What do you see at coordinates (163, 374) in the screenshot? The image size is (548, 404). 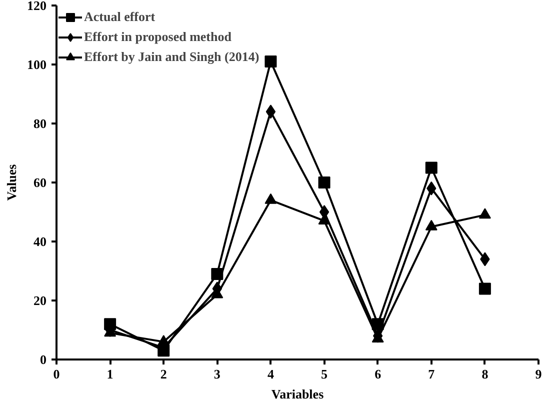 I see `x-tick-label: 2` at bounding box center [163, 374].